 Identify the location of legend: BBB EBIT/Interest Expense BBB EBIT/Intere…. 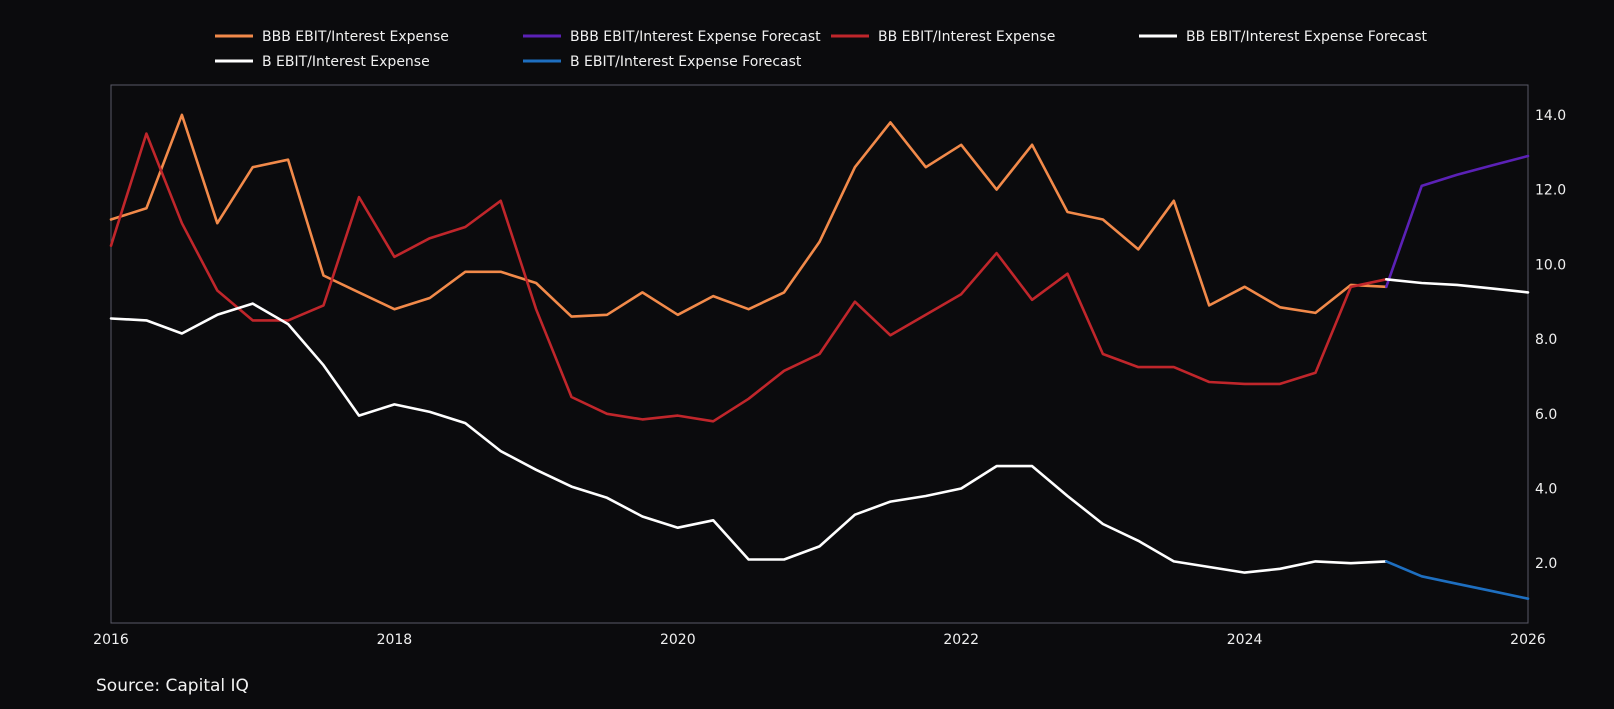
(821, 49).